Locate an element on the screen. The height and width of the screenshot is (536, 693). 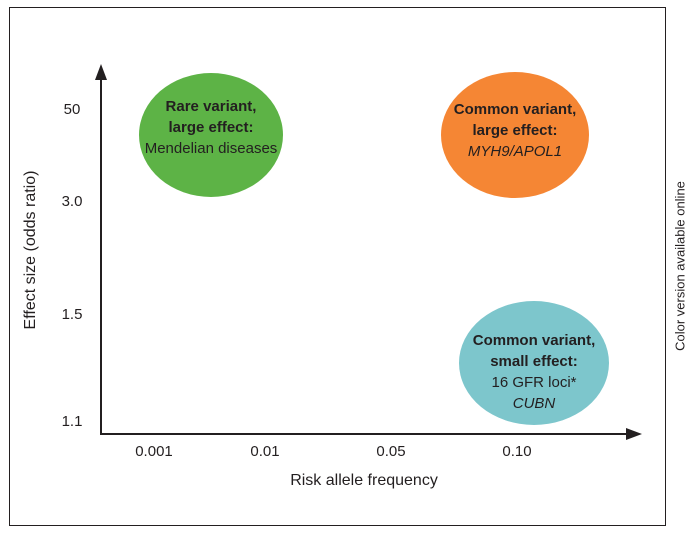
bubble-line: small effect: is located at coordinates (534, 361).